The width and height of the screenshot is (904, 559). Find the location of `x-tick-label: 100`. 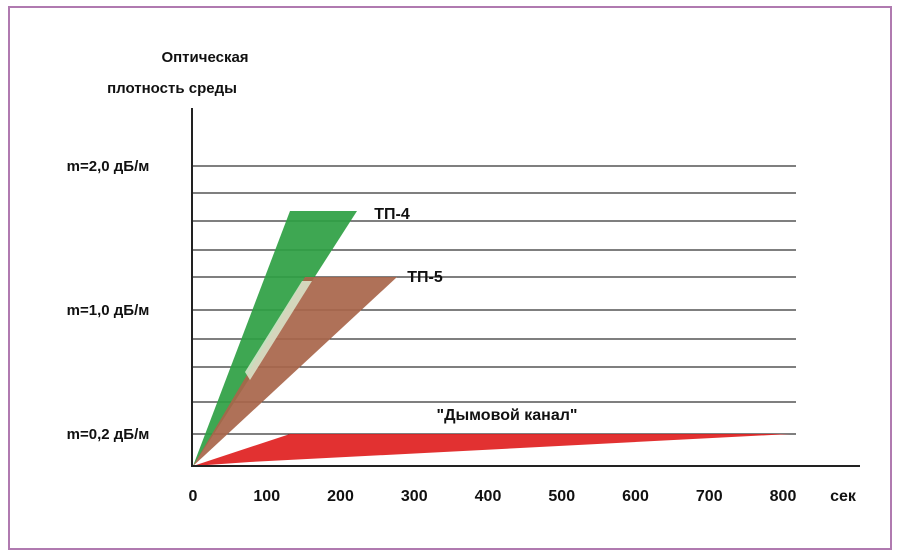

x-tick-label: 100 is located at coordinates (266, 496).